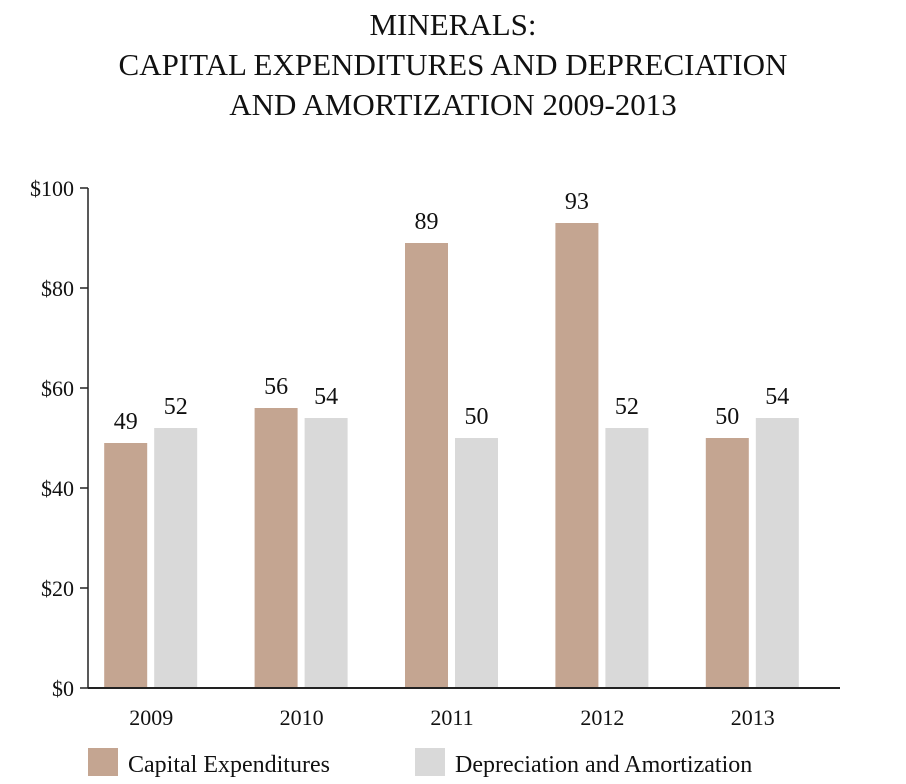 This screenshot has height=784, width=906. What do you see at coordinates (126, 422) in the screenshot?
I see `value-label: 49` at bounding box center [126, 422].